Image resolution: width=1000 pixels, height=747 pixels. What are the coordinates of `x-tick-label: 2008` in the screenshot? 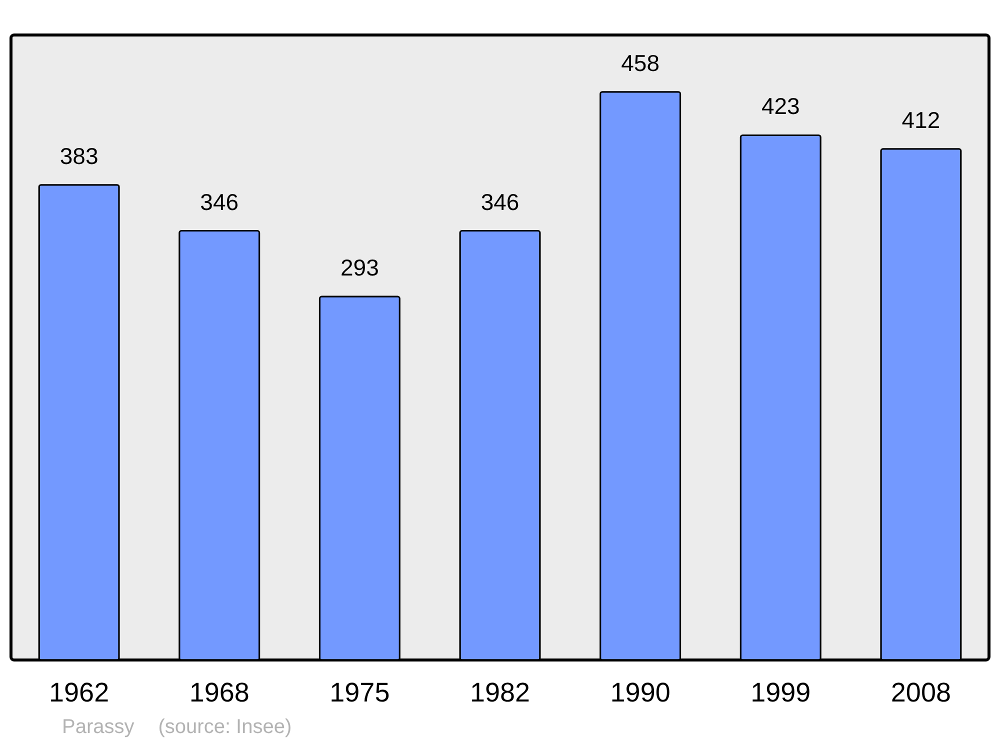 It's located at (920, 693).